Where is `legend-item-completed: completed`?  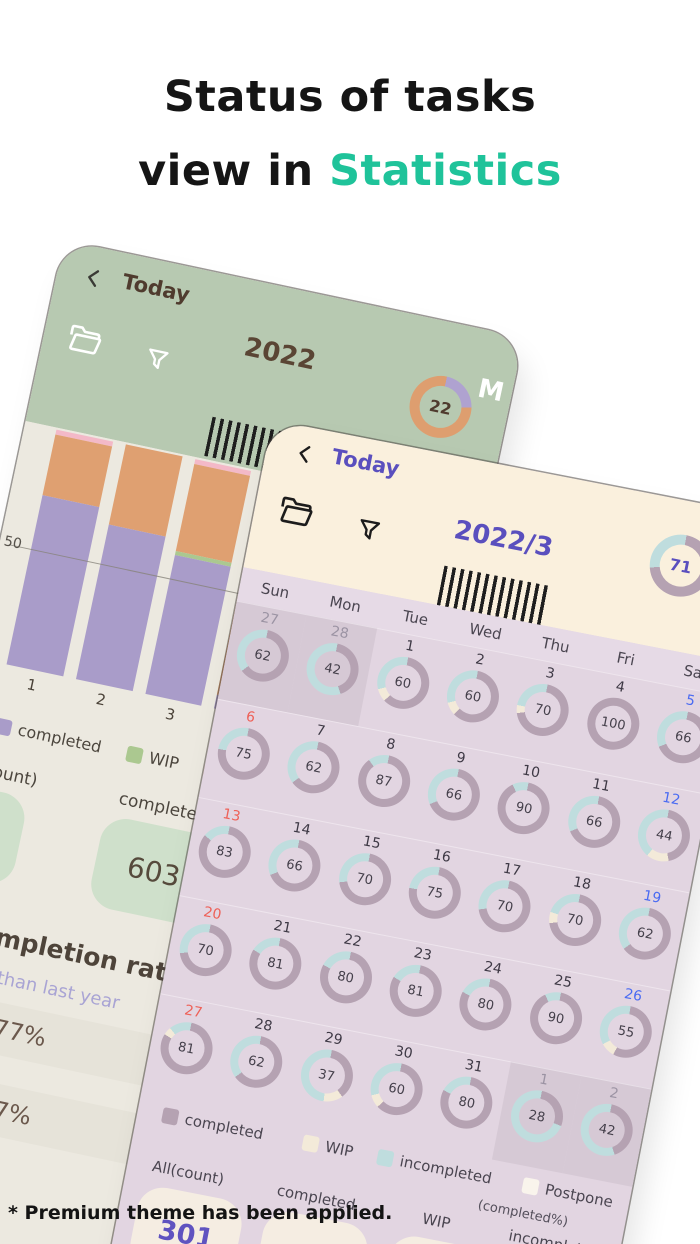 legend-item-completed: completed is located at coordinates (51, 736).